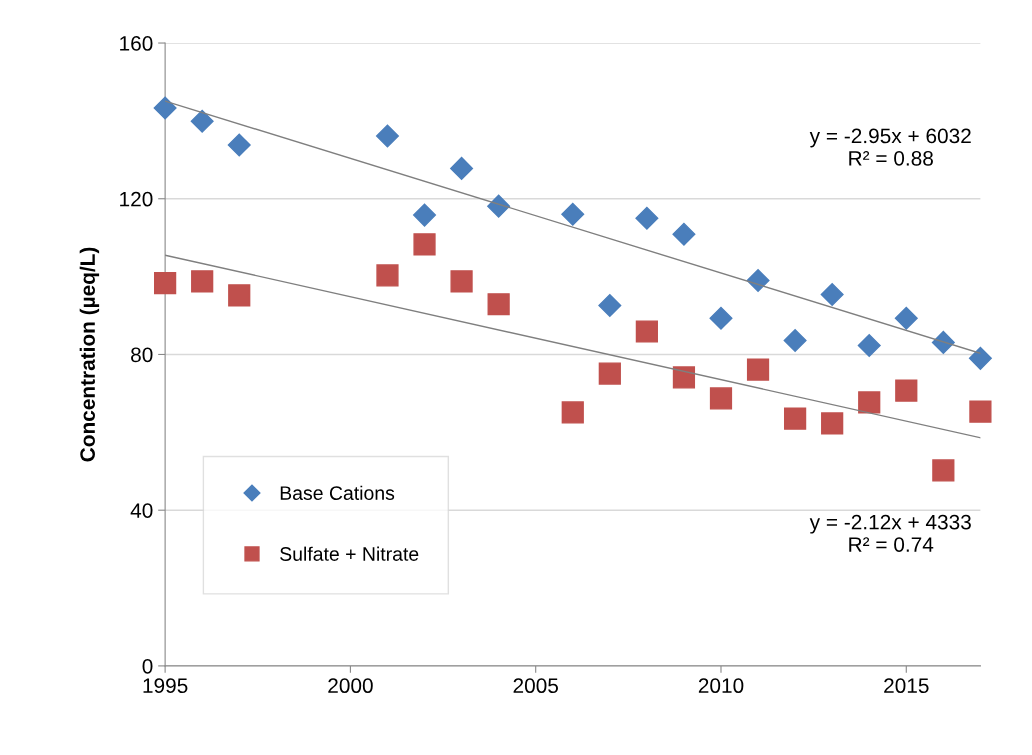  I want to click on y-tick-label: 120, so click(136, 199).